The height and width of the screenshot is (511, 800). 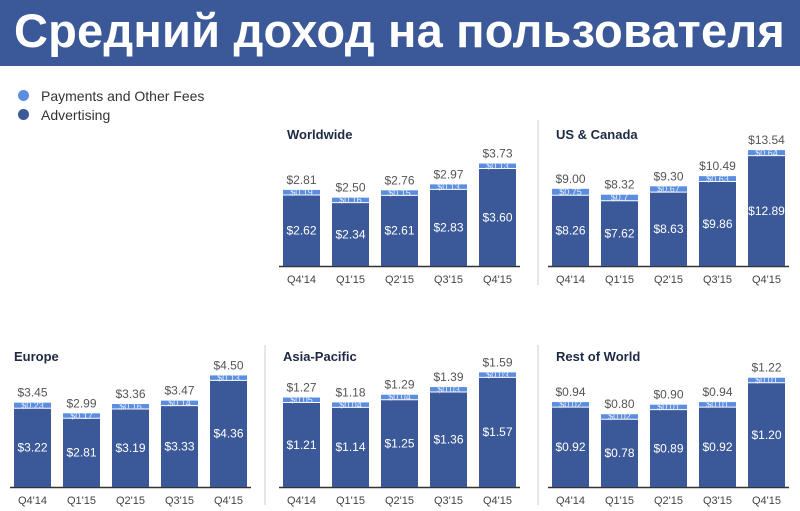 What do you see at coordinates (23, 95) in the screenshot?
I see `legend-swatch-payments` at bounding box center [23, 95].